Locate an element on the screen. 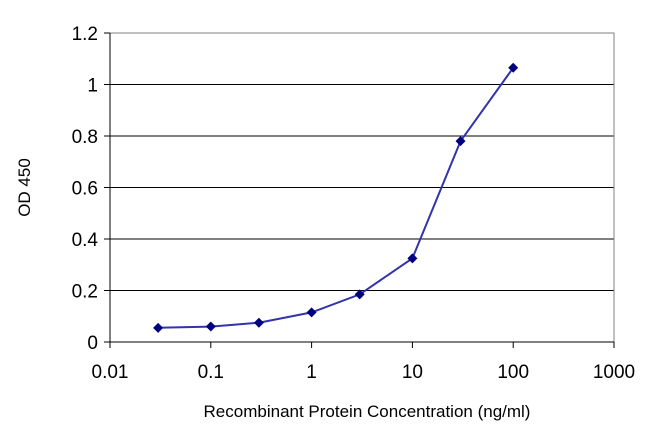 The height and width of the screenshot is (433, 650). y-tick-label: 0.6 is located at coordinates (85, 189).